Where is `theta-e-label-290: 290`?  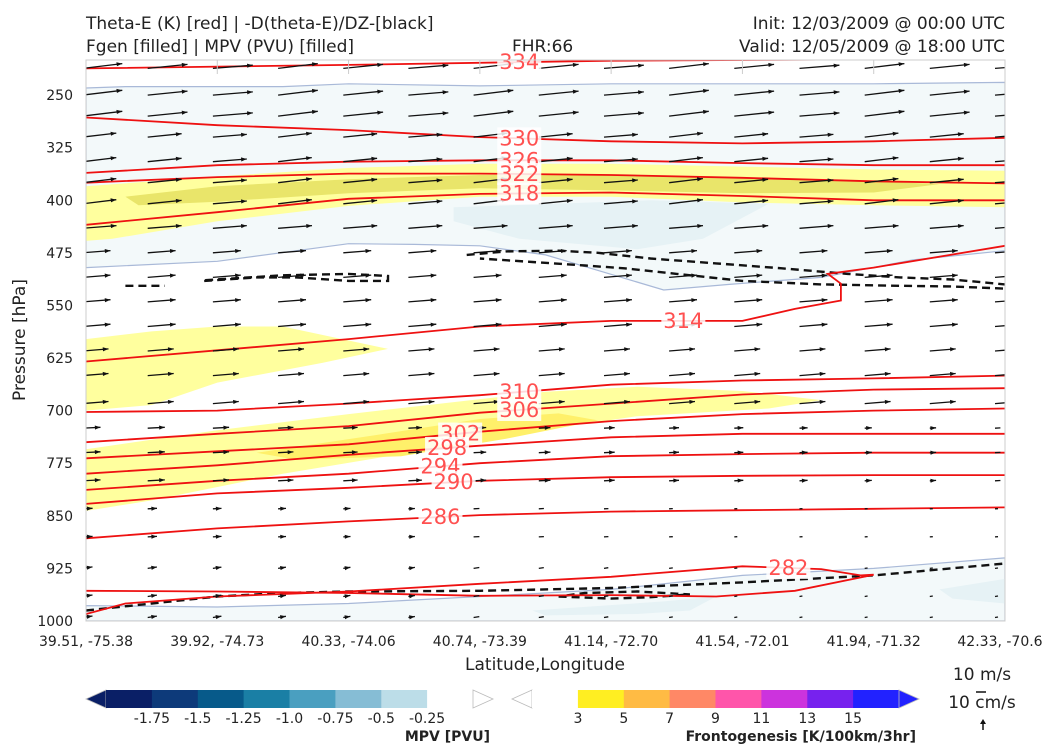
theta-e-label-290: 290 is located at coordinates (454, 482).